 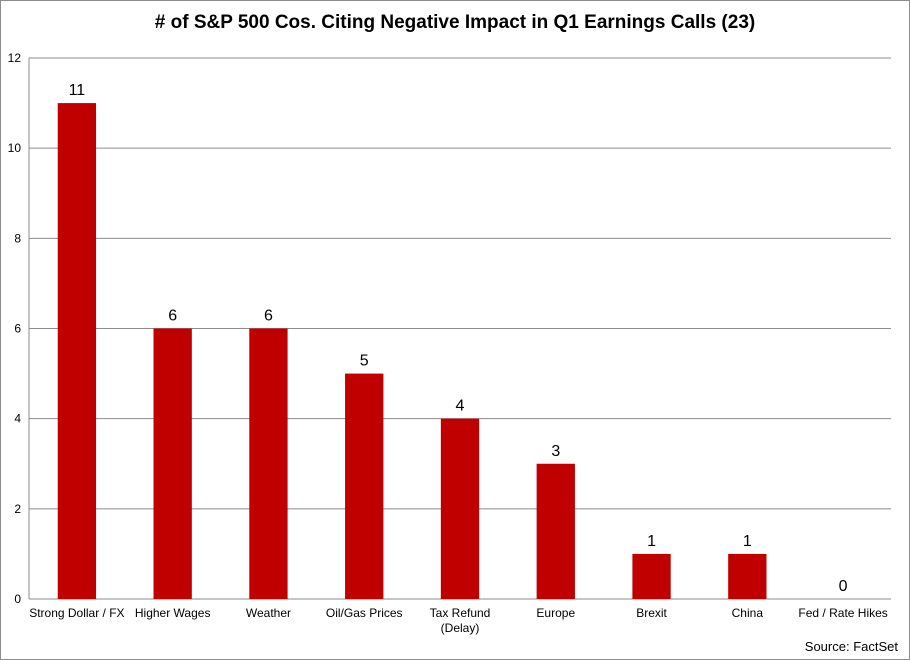 What do you see at coordinates (17, 329) in the screenshot?
I see `y-tick-label-6: 6` at bounding box center [17, 329].